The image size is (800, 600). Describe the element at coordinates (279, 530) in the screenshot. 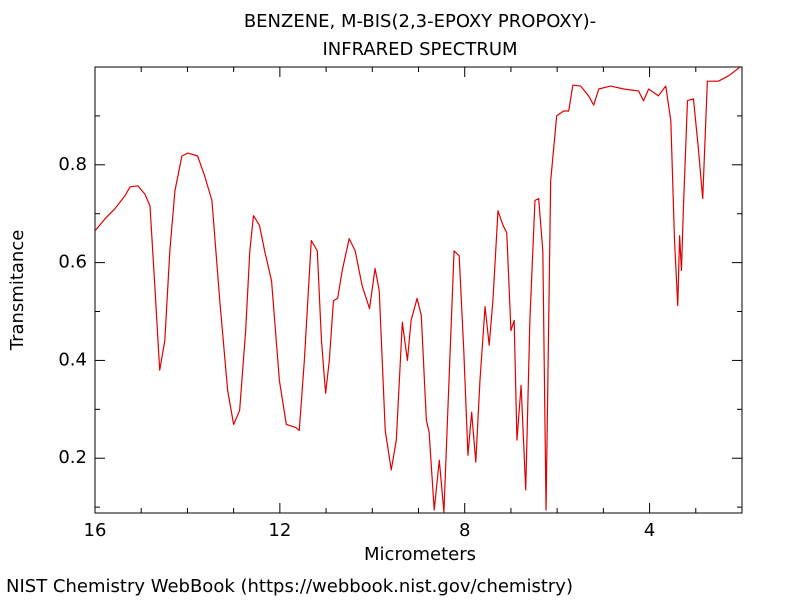

I see `x-tick-label: 12` at that location.